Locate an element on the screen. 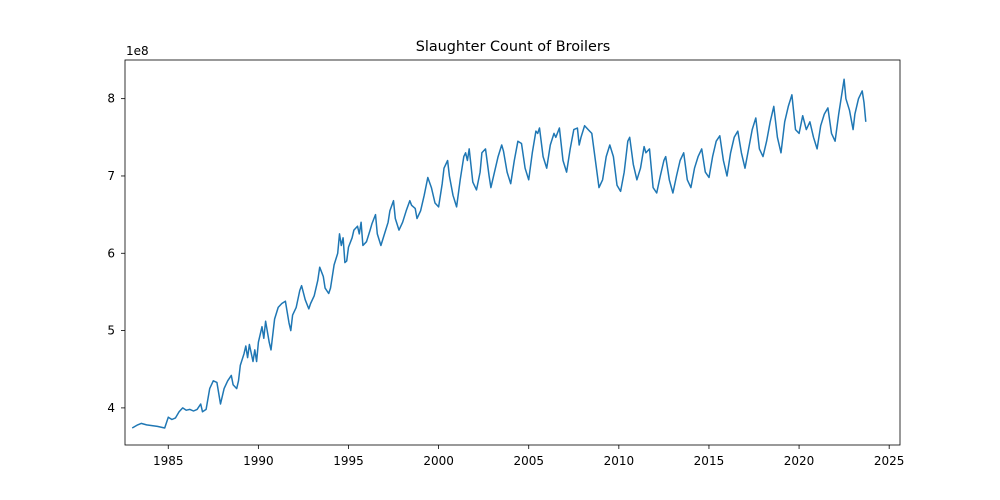 The height and width of the screenshot is (500, 1000). x-axis: 1985 1990 1995 2000 2005 2010 2015 2020 2025 is located at coordinates (528, 456).